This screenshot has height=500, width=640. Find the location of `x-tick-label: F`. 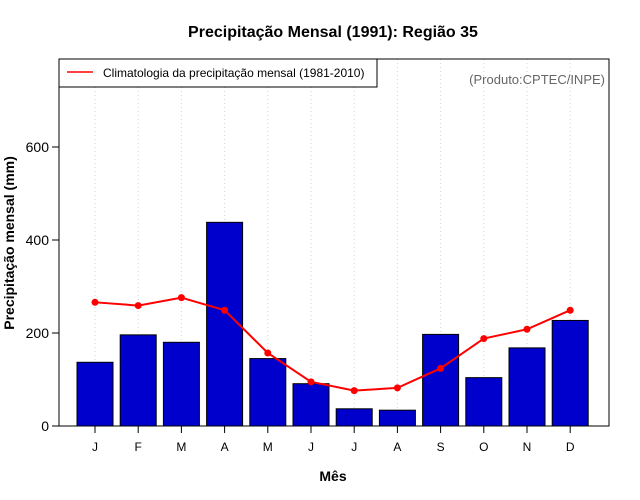

x-tick-label: F is located at coordinates (138, 447).